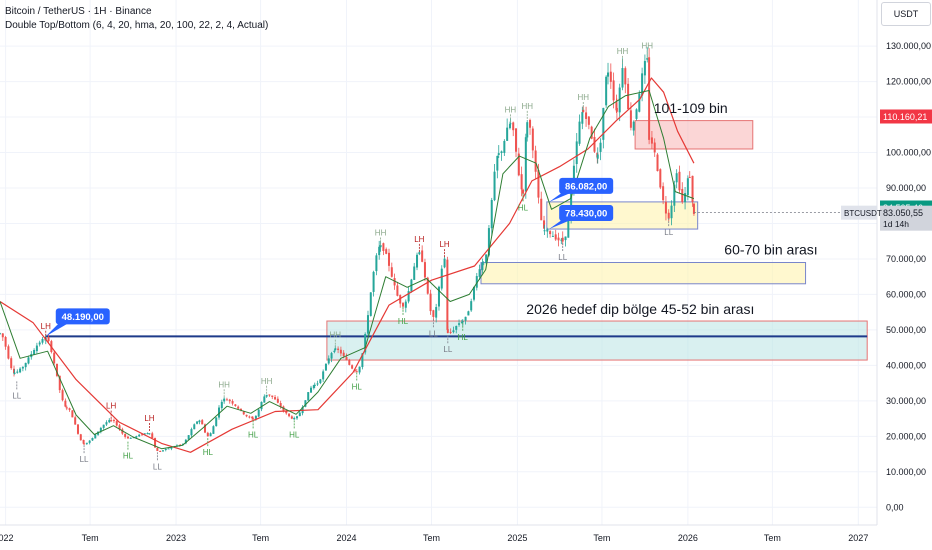 The width and height of the screenshot is (932, 550). Describe the element at coordinates (908, 46) in the screenshot. I see `y-tick-label: 130.000,00` at that location.